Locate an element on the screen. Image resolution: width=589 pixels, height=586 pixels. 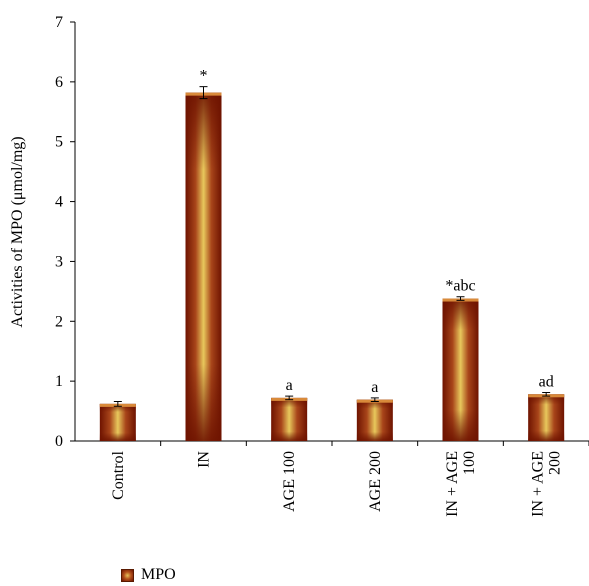
y-tick-label: 2 is located at coordinates (59, 321).